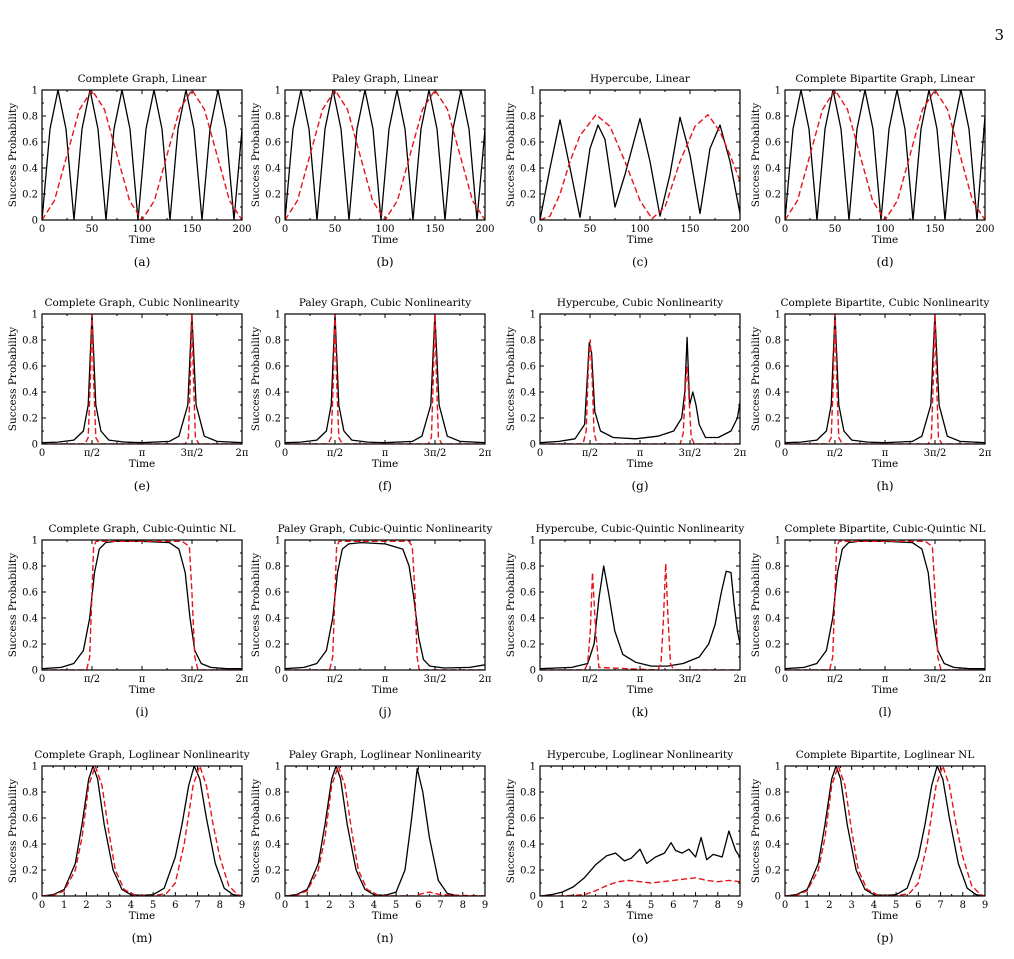 The image size is (1014, 959). I want to click on subfigure-label: (a), so click(142, 262).